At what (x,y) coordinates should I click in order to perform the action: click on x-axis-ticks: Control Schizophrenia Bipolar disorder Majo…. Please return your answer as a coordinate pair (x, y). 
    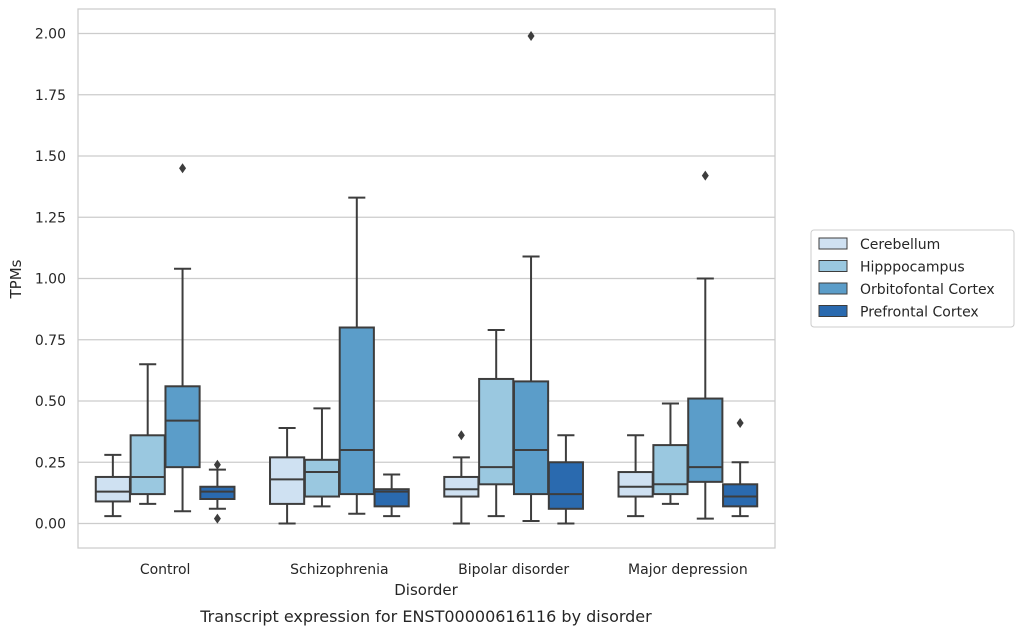
    Looking at the image, I should click on (444, 570).